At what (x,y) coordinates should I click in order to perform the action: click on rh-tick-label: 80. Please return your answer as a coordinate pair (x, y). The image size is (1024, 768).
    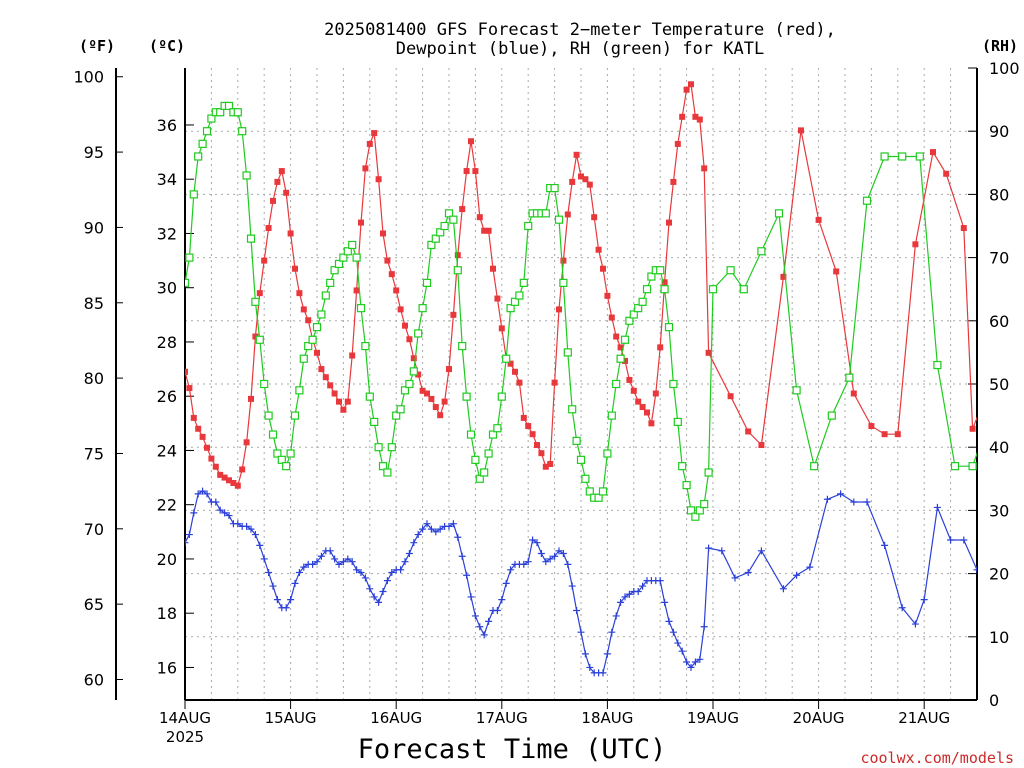
    Looking at the image, I should click on (999, 194).